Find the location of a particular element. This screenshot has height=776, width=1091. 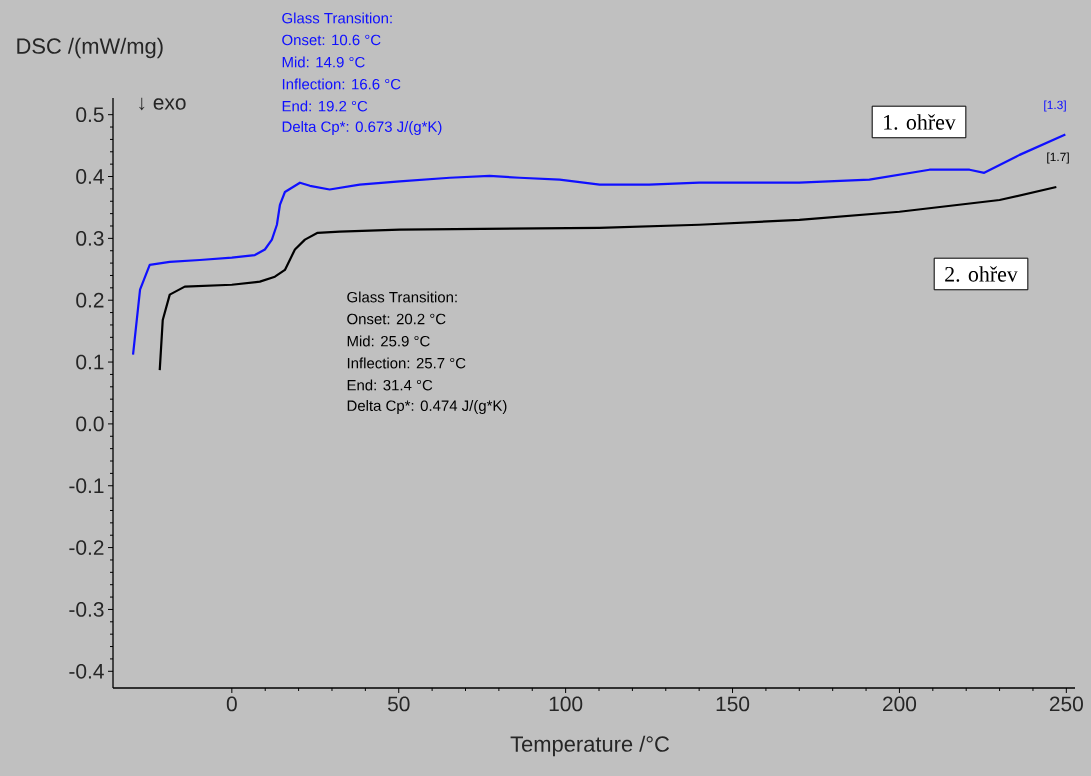

text: Mid: 14.9 °C is located at coordinates (323, 62).